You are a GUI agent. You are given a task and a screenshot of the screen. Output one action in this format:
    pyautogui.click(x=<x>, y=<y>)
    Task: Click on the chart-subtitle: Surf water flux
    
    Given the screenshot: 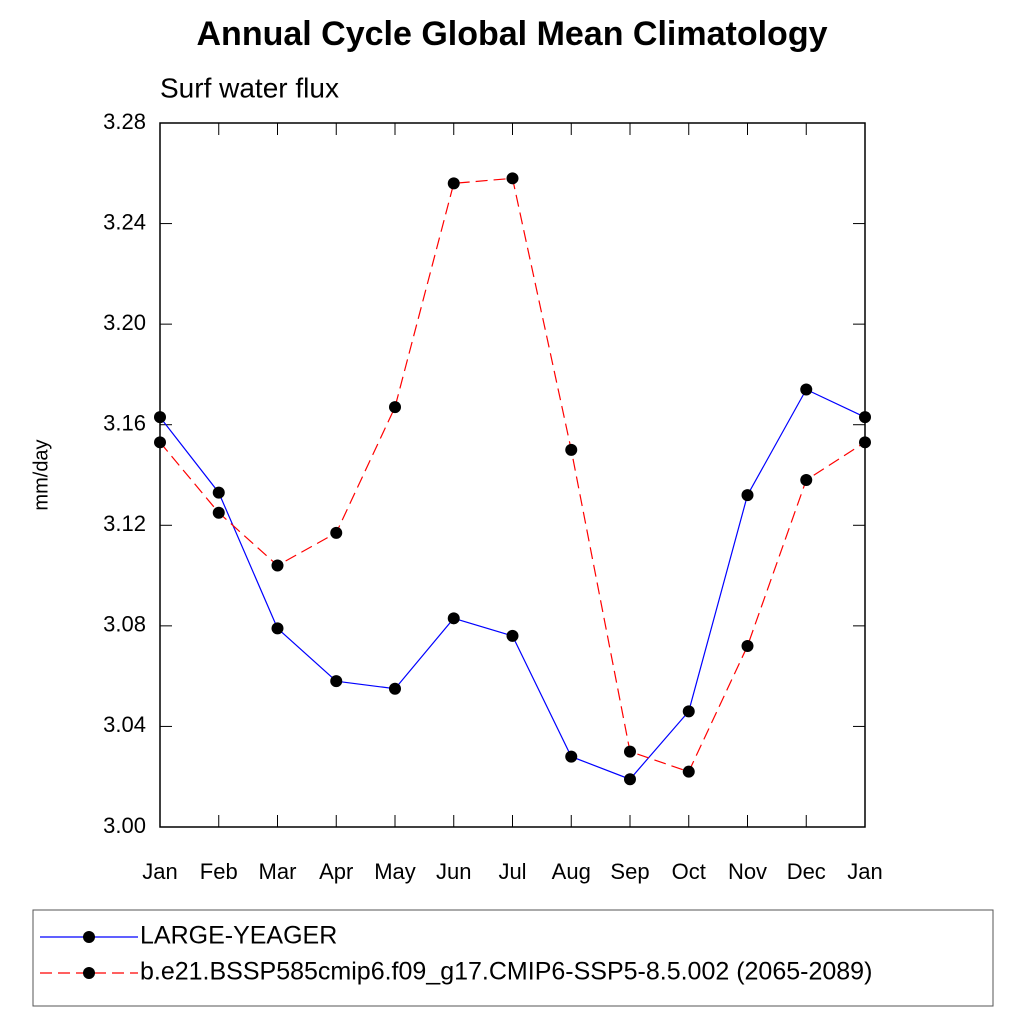 What is the action you would take?
    pyautogui.click(x=249, y=87)
    